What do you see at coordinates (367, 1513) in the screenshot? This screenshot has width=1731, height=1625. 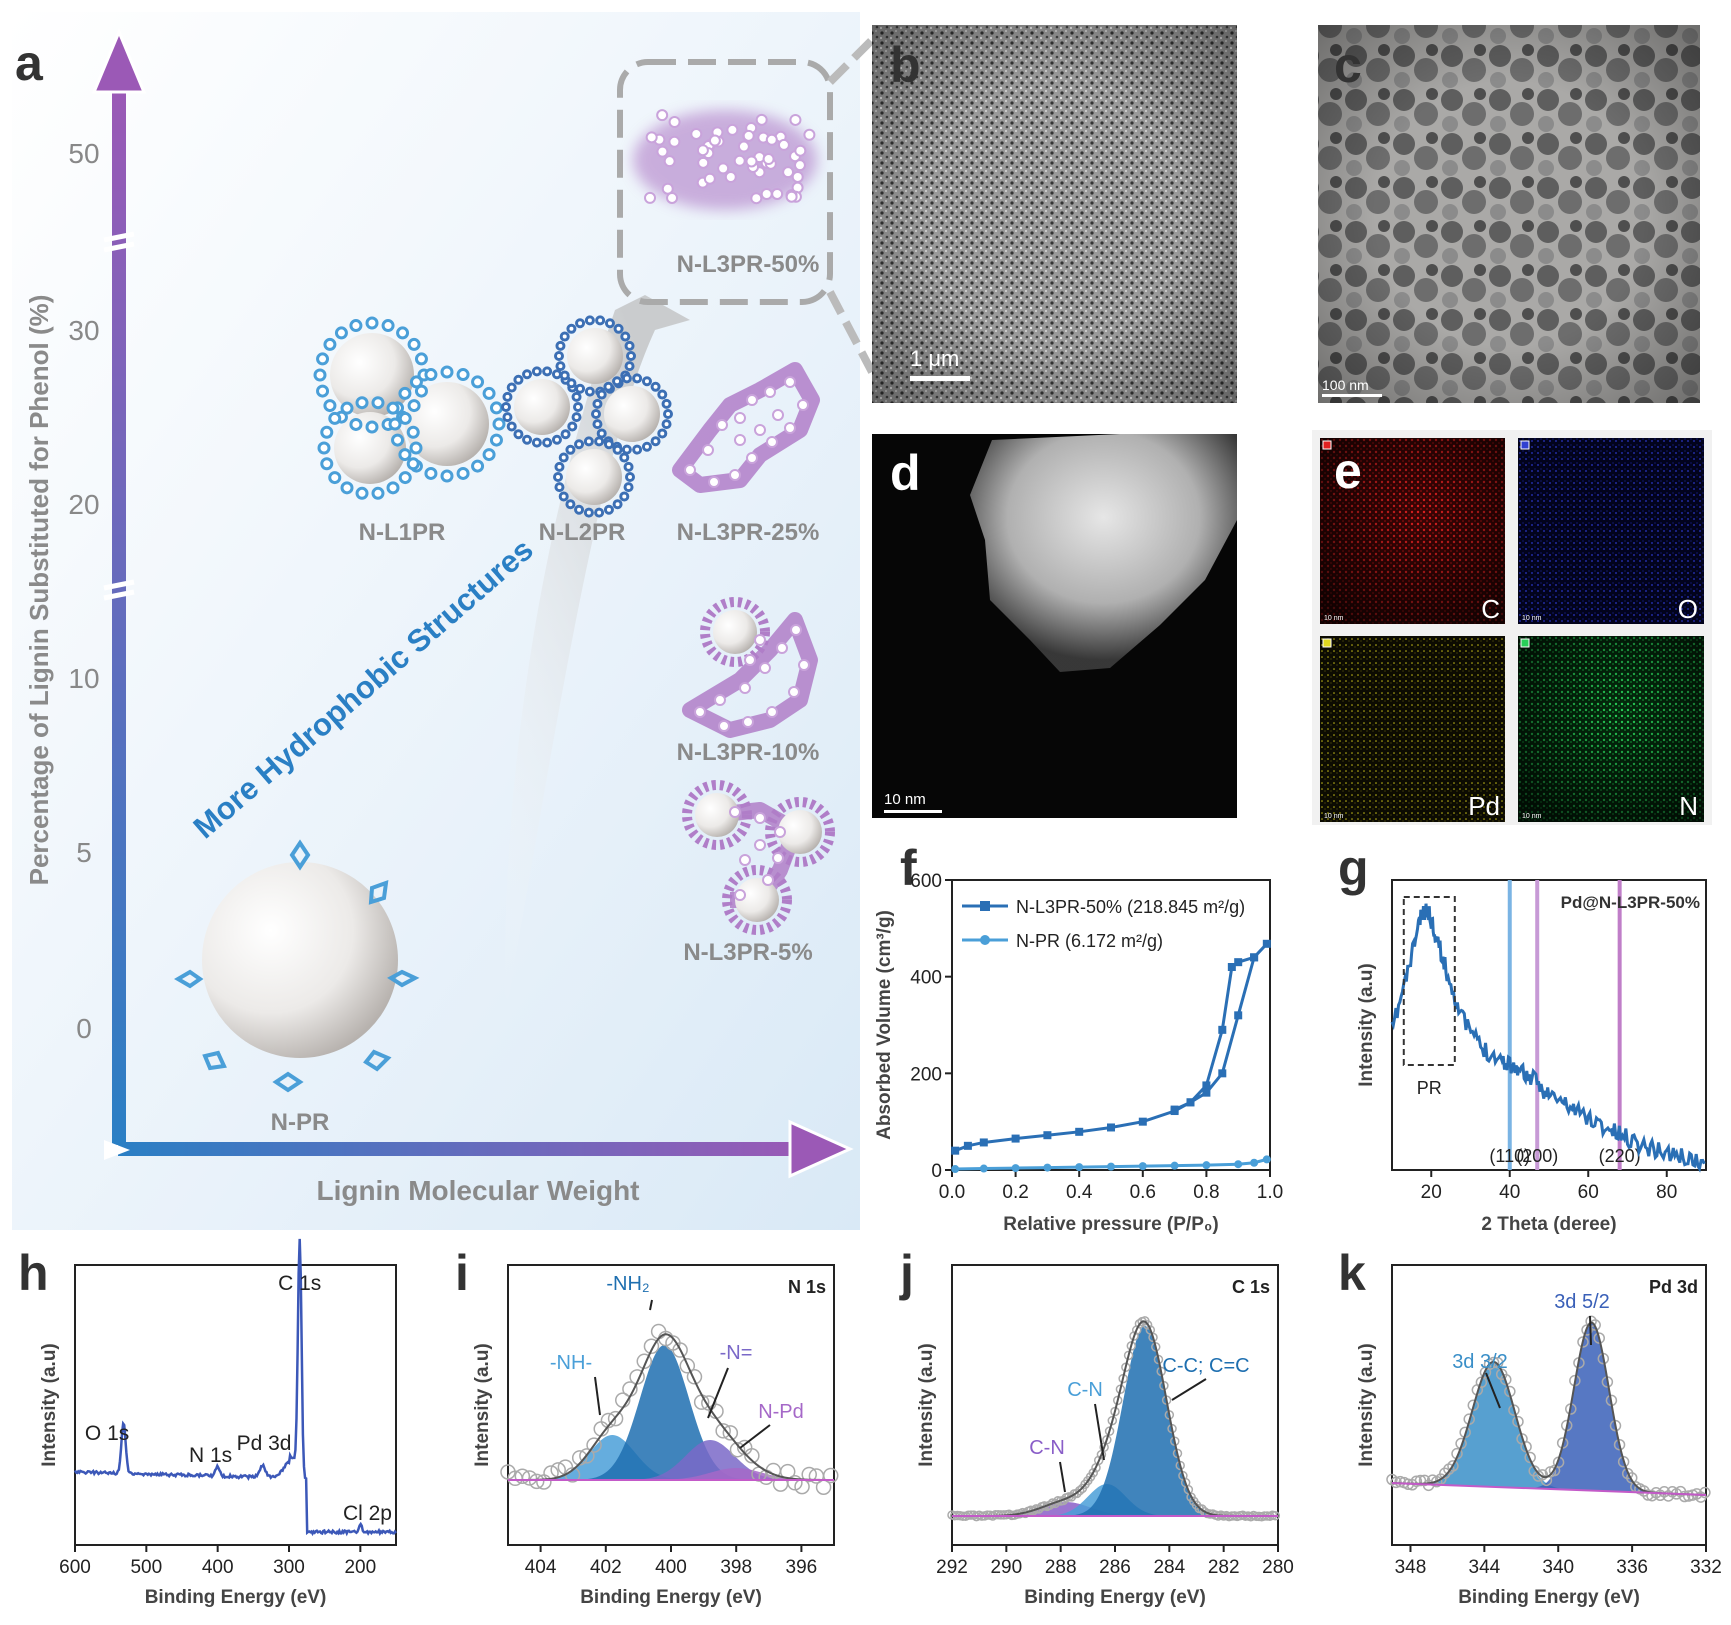 I see `peak-label: Cl 2p` at bounding box center [367, 1513].